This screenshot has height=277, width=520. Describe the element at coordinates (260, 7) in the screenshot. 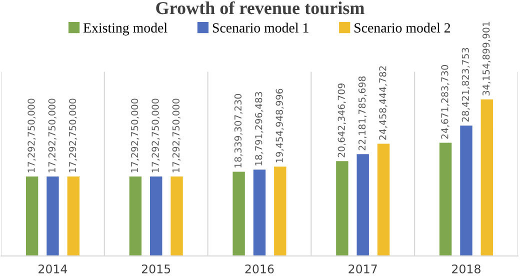

I see `chart-title: Growth of revenue tourism` at that location.